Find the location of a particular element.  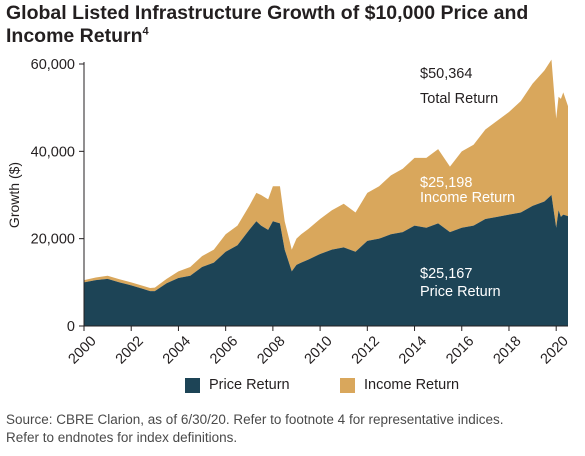

legend-item-price: Price Return is located at coordinates (237, 385).